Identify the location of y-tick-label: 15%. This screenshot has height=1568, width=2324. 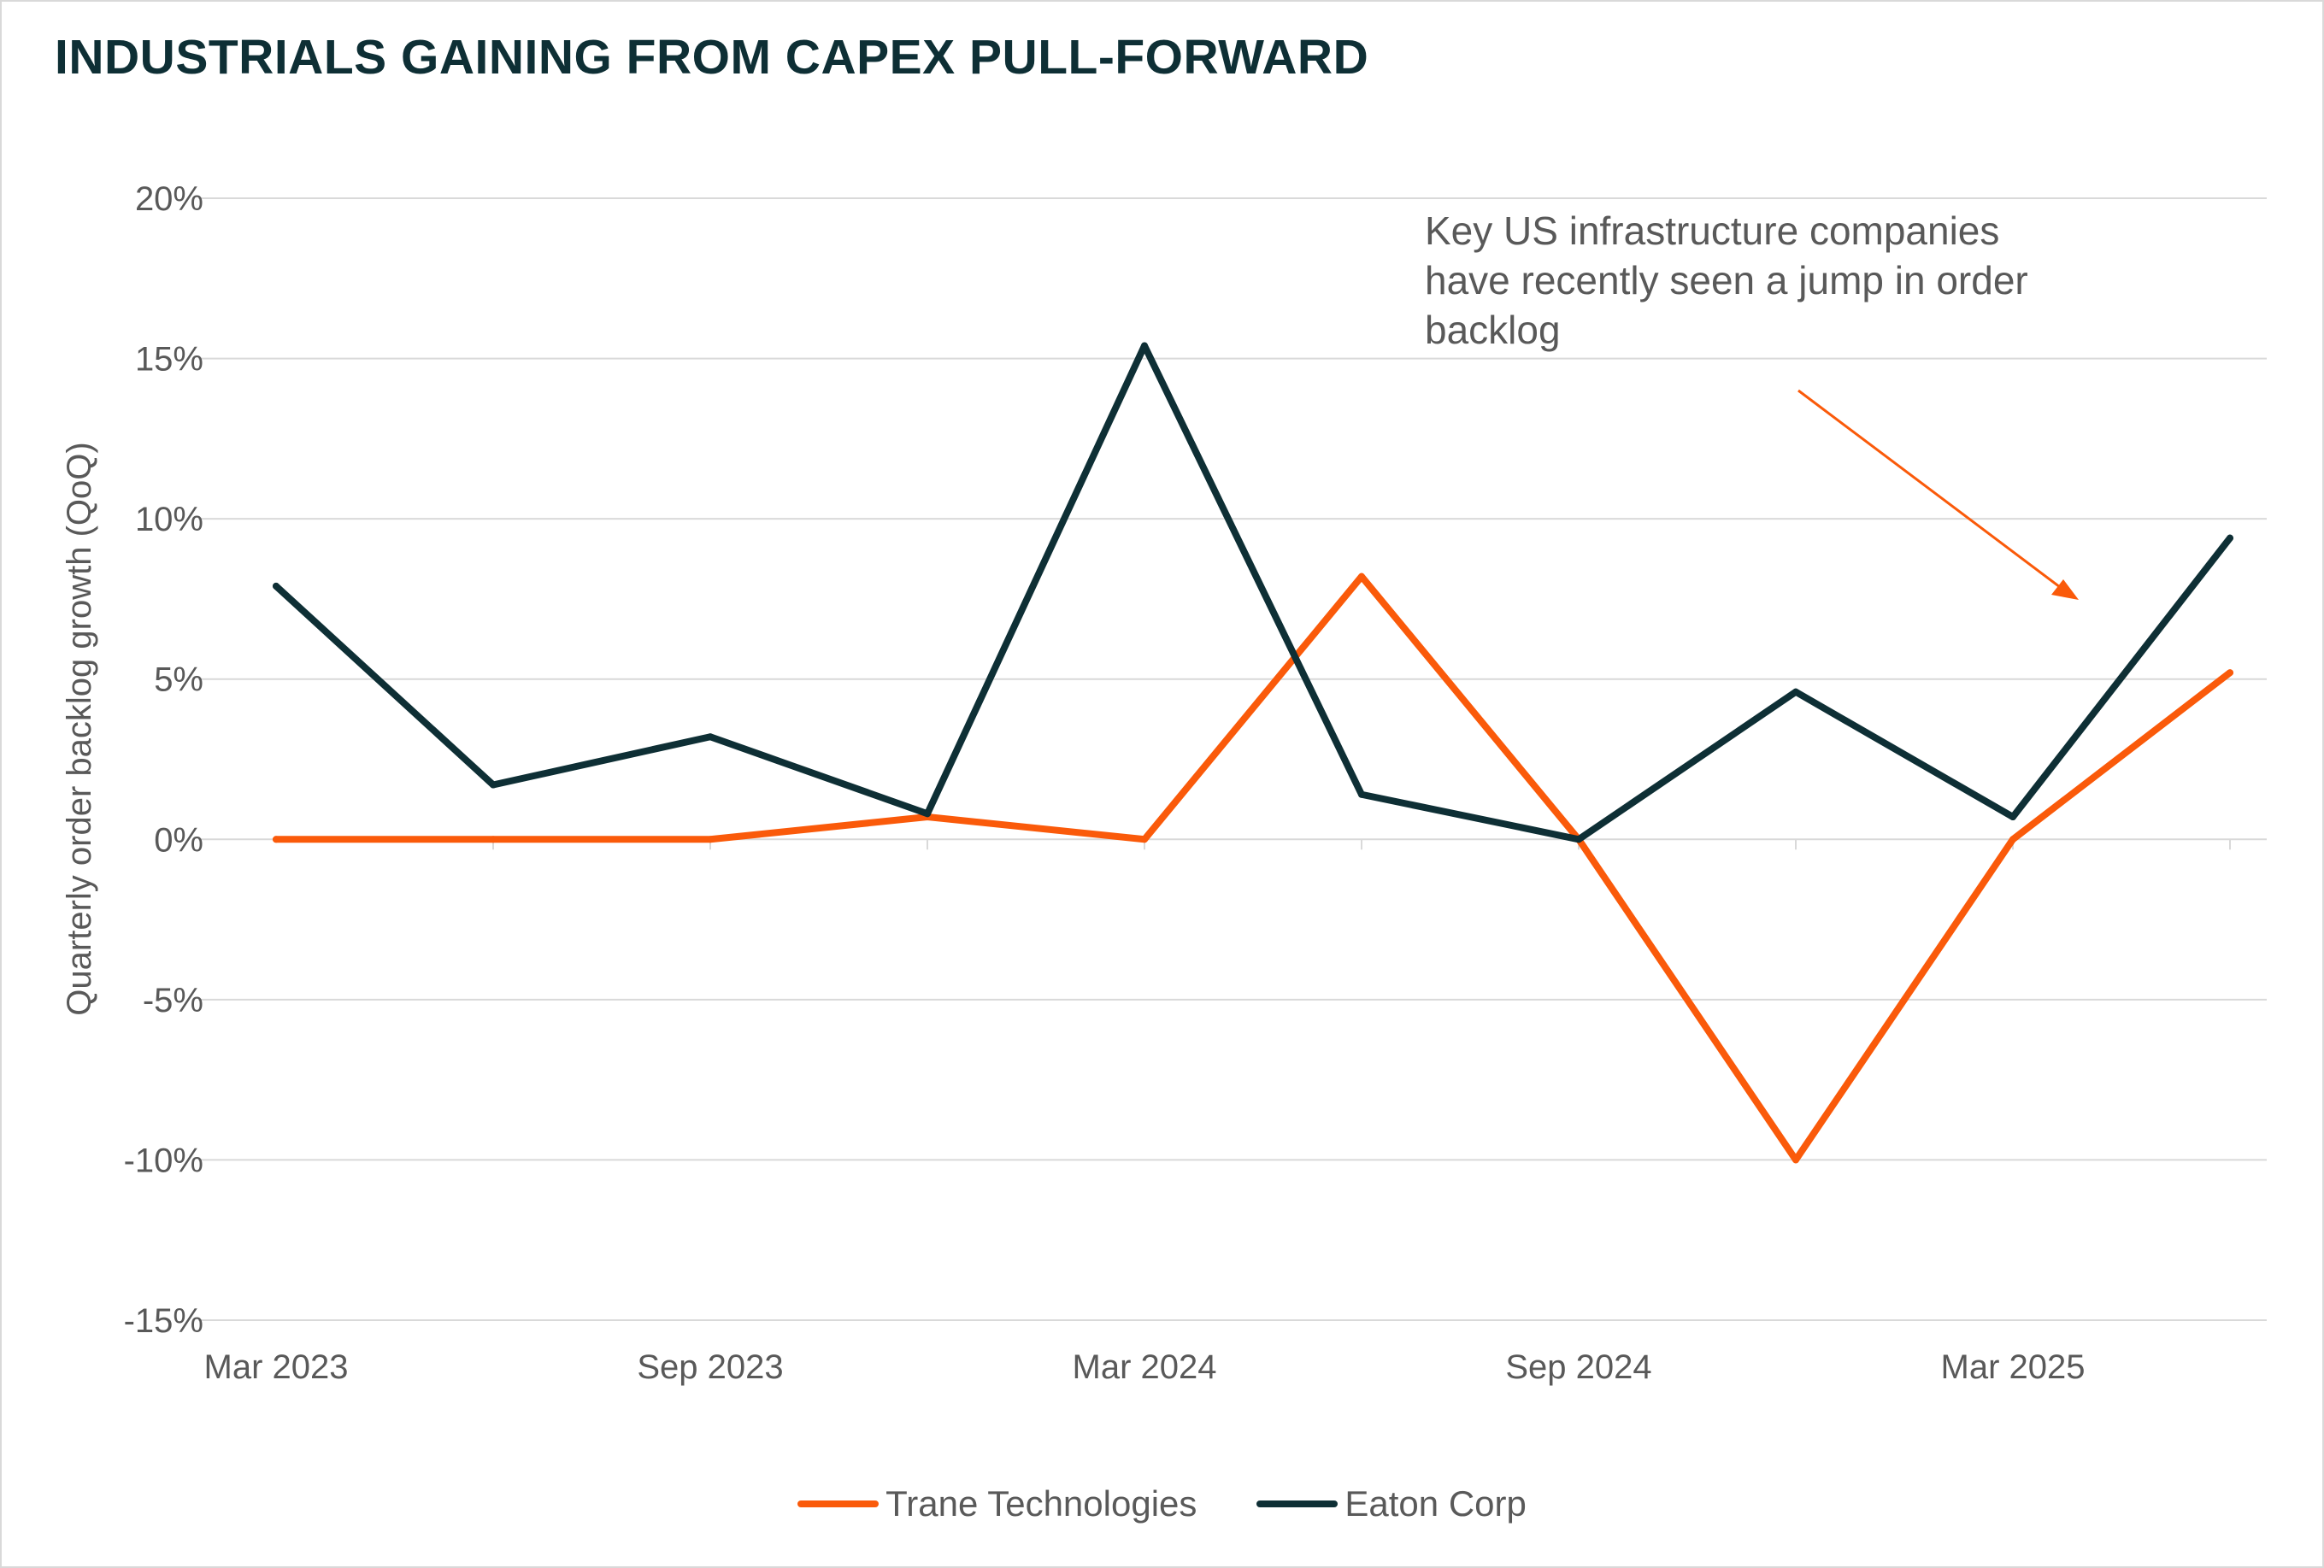
(169, 360).